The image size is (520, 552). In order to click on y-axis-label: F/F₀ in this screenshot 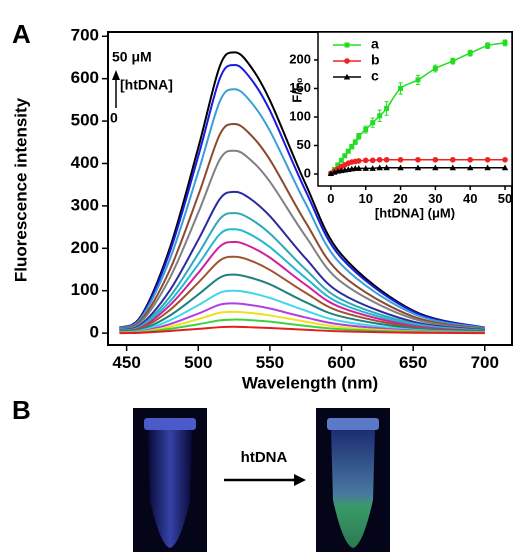, I will do `click(296, 89)`.